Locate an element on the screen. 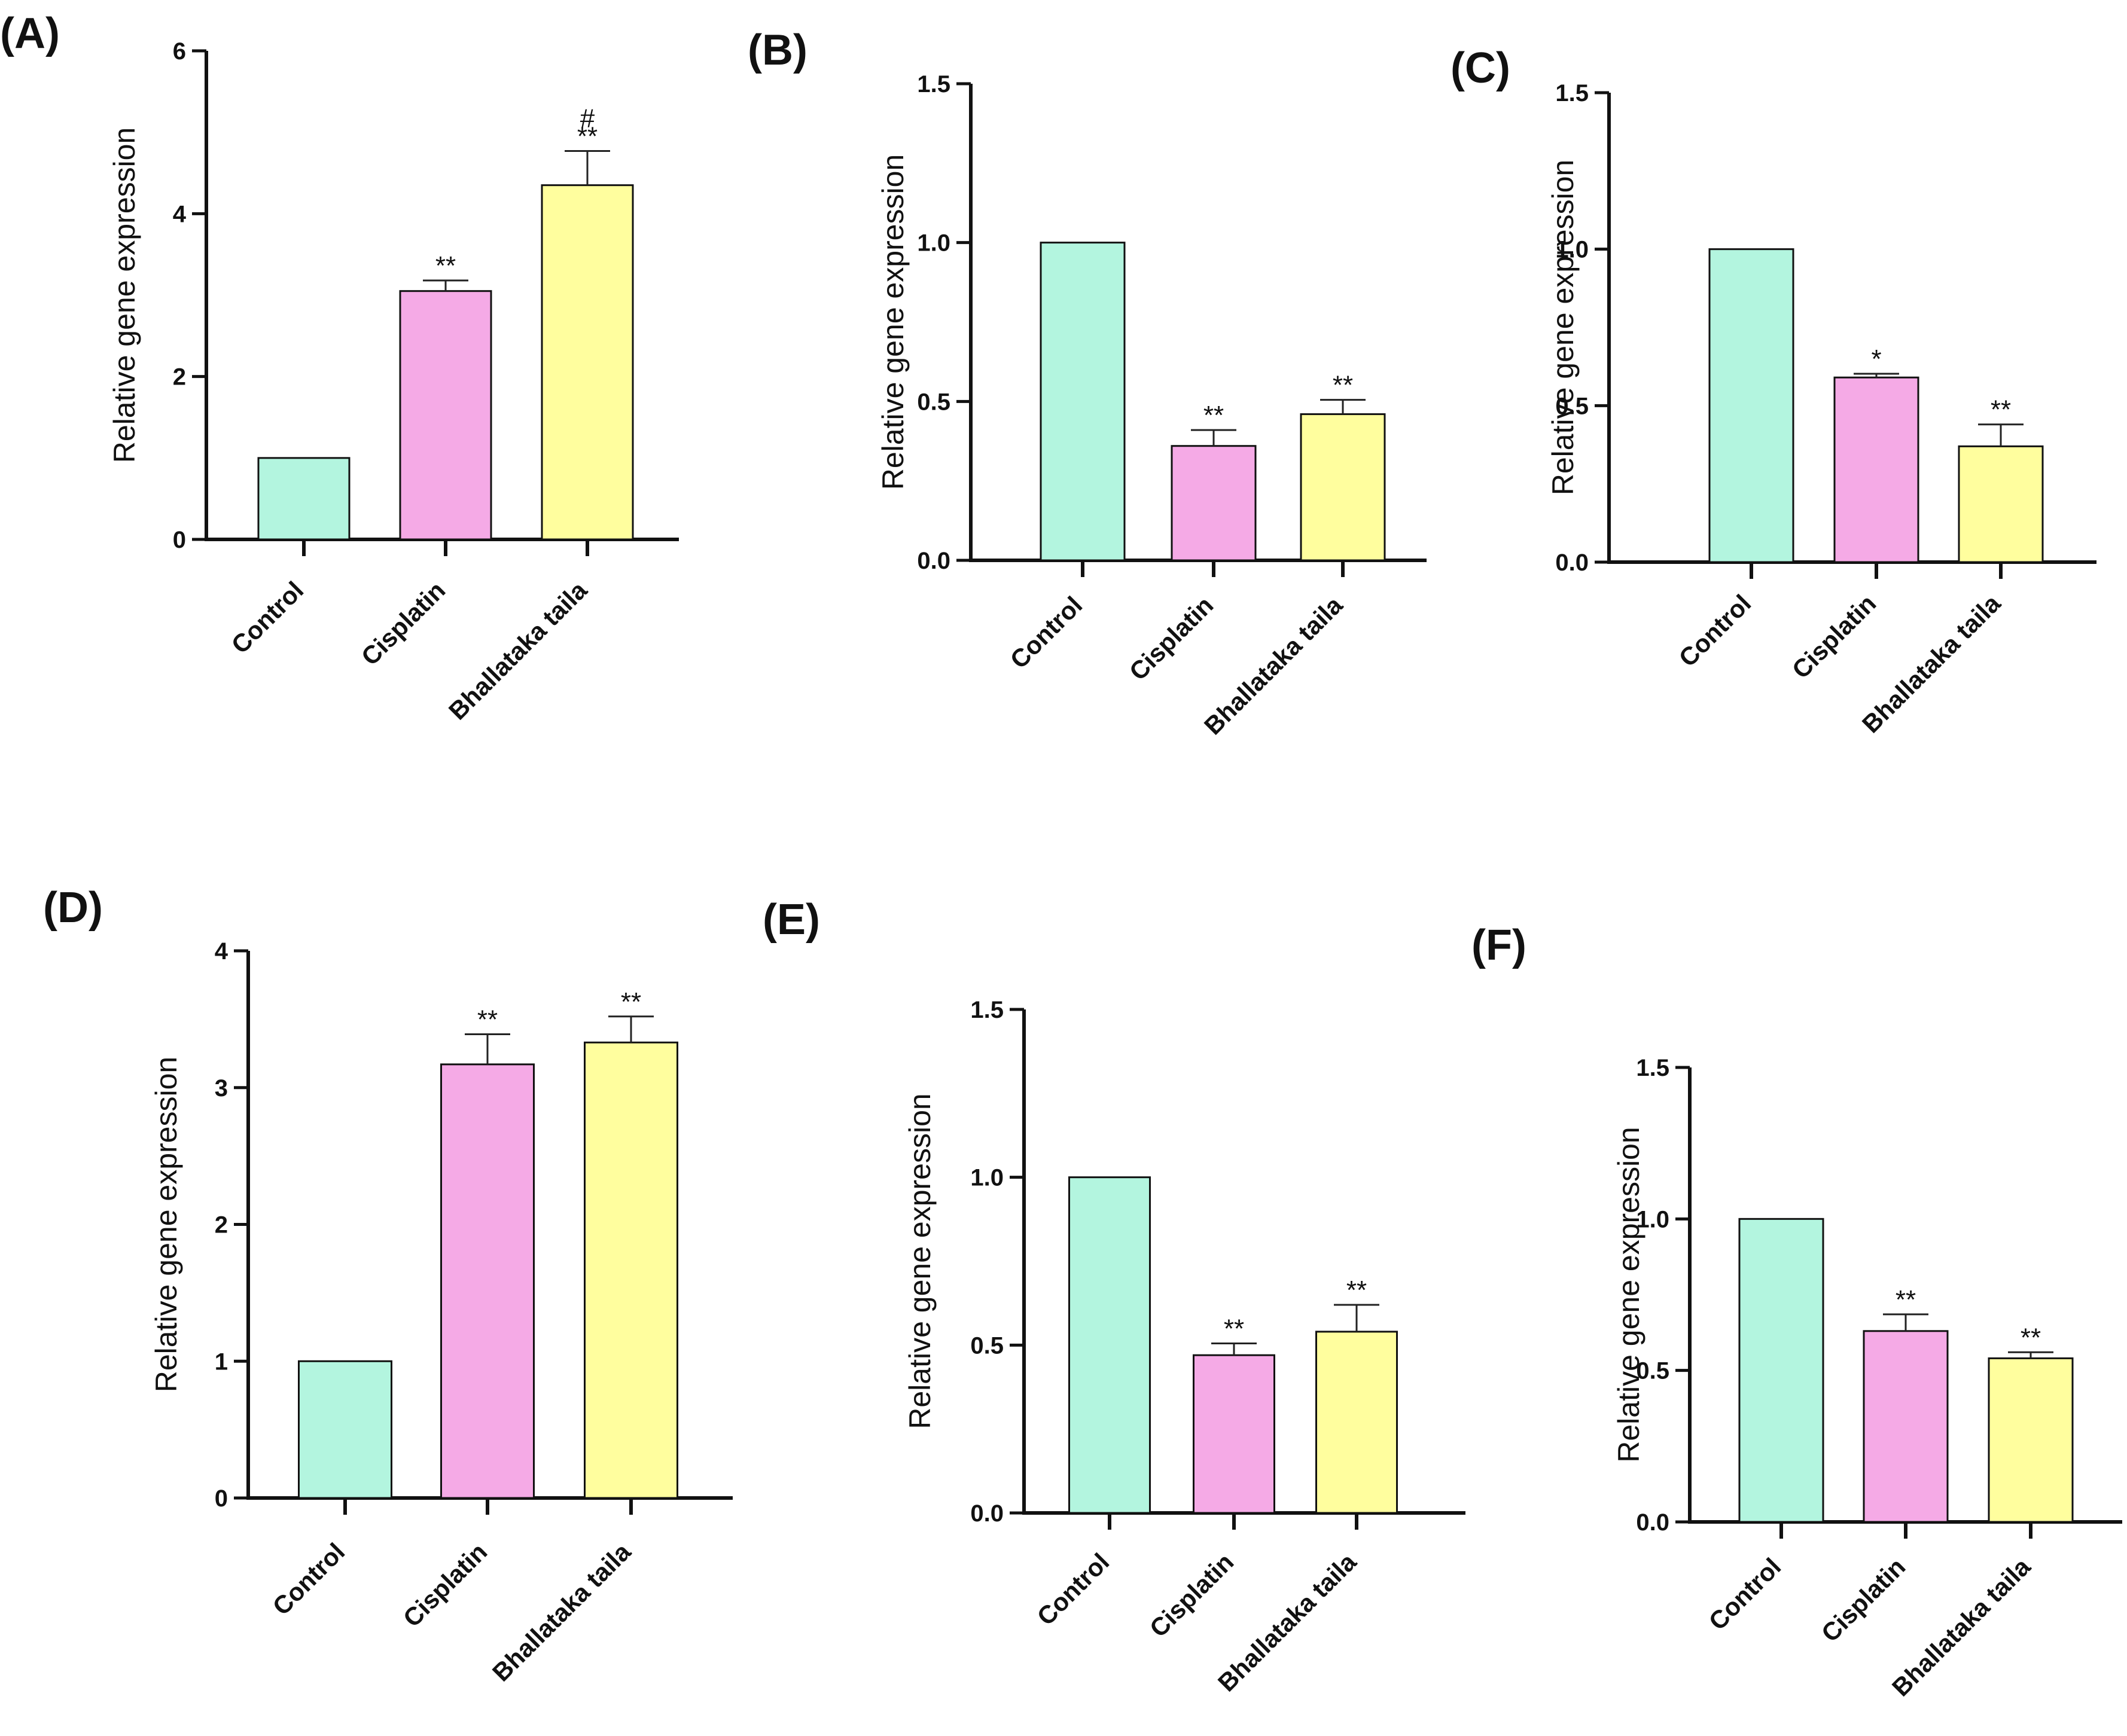 This screenshot has height=1736, width=2127. panel-b-bar-bhallataka-taila is located at coordinates (1343, 488).